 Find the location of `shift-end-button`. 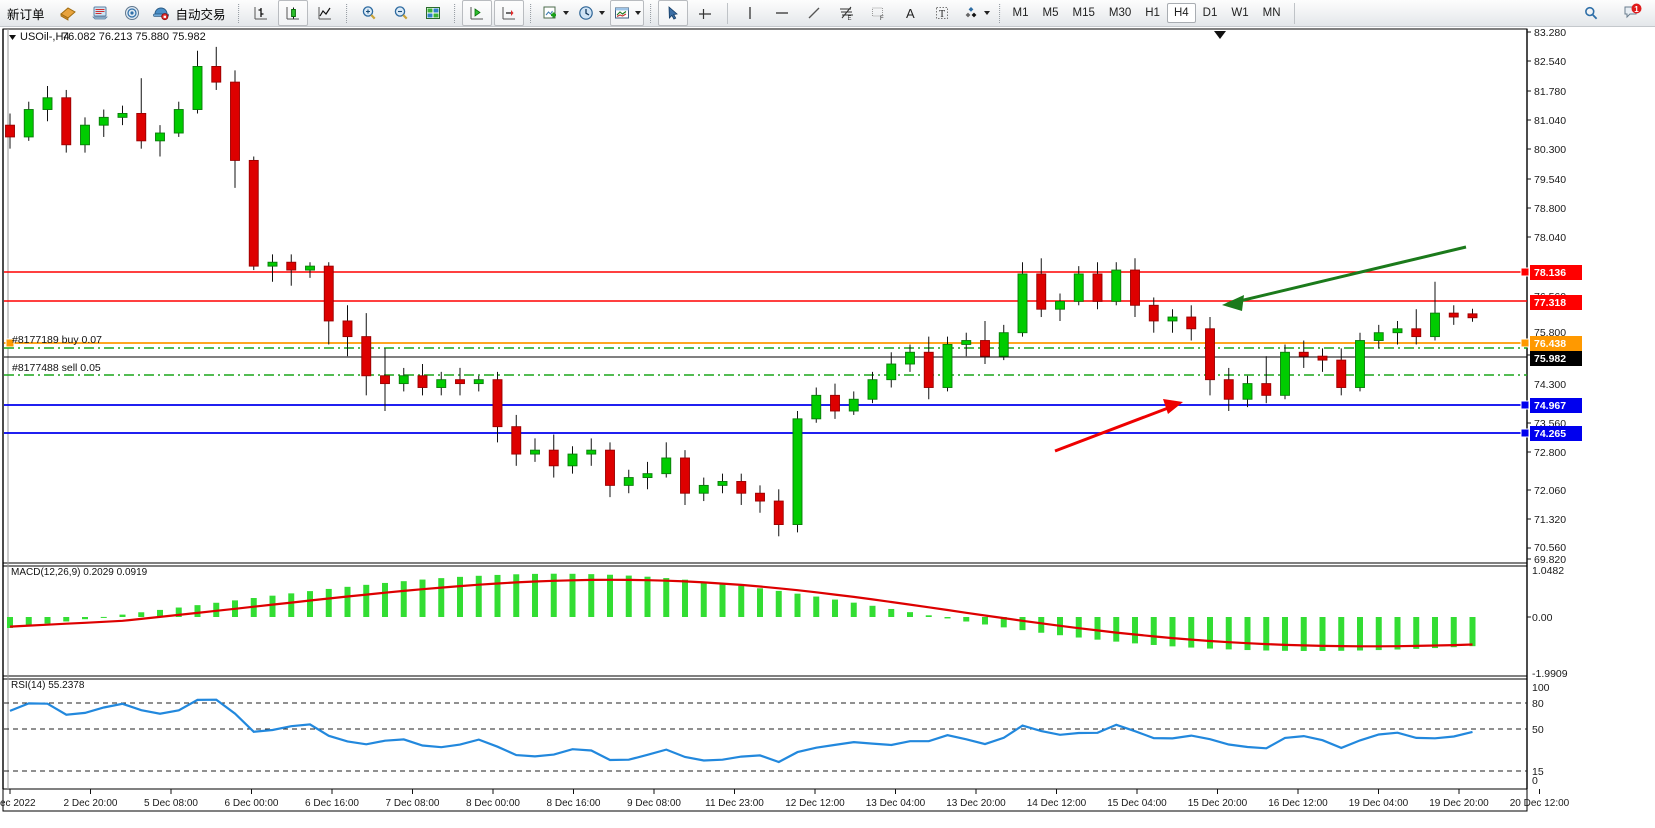

shift-end-button is located at coordinates (508, 13).